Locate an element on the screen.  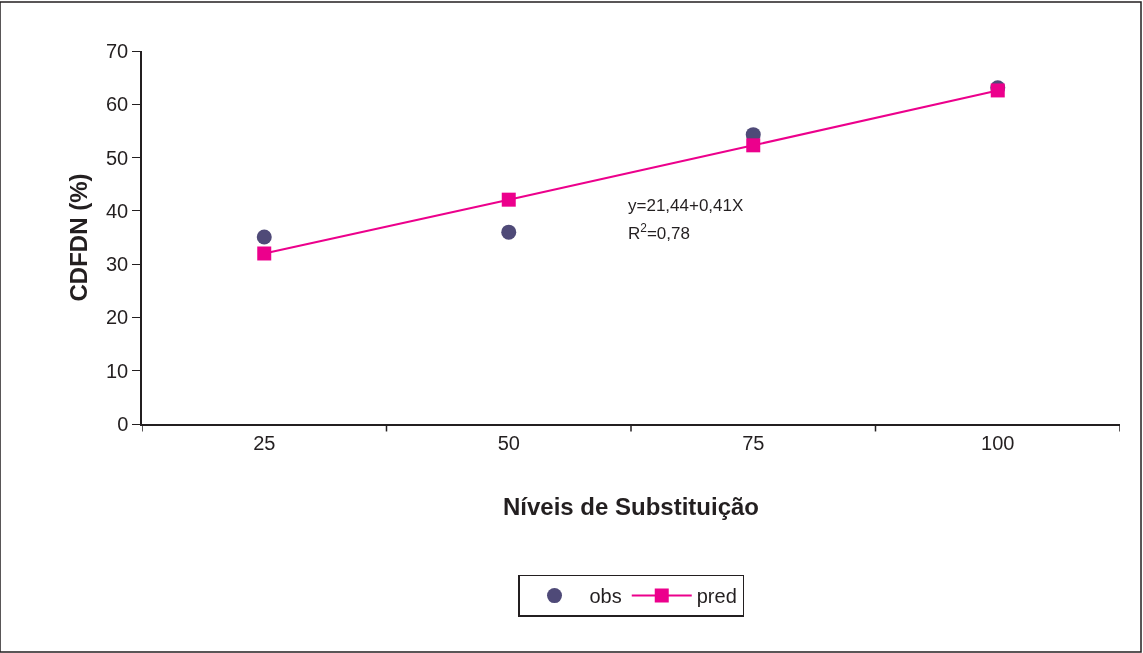
x-tick-label: 100 is located at coordinates (998, 442).